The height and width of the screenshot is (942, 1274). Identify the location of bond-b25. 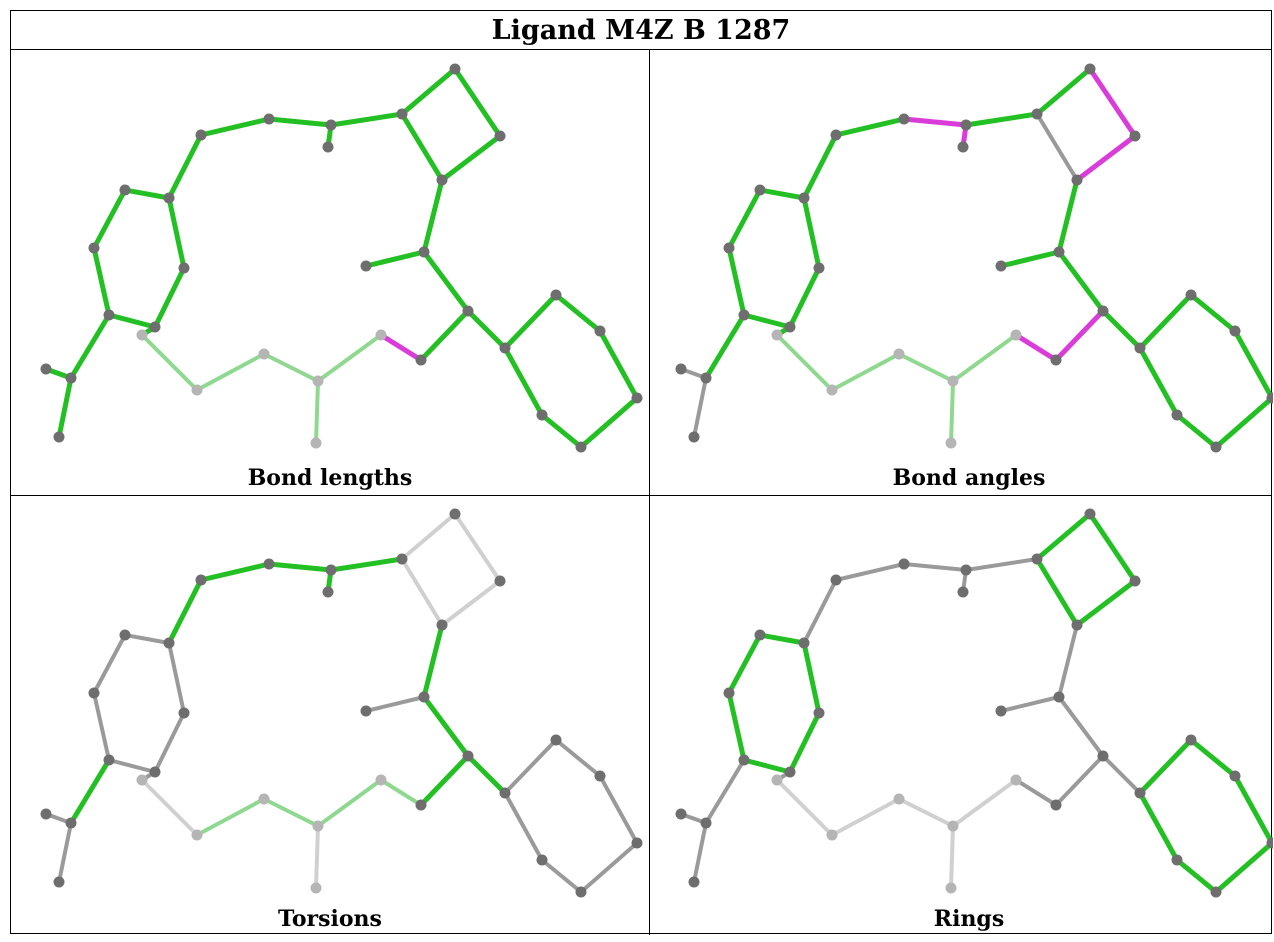
(1036, 347).